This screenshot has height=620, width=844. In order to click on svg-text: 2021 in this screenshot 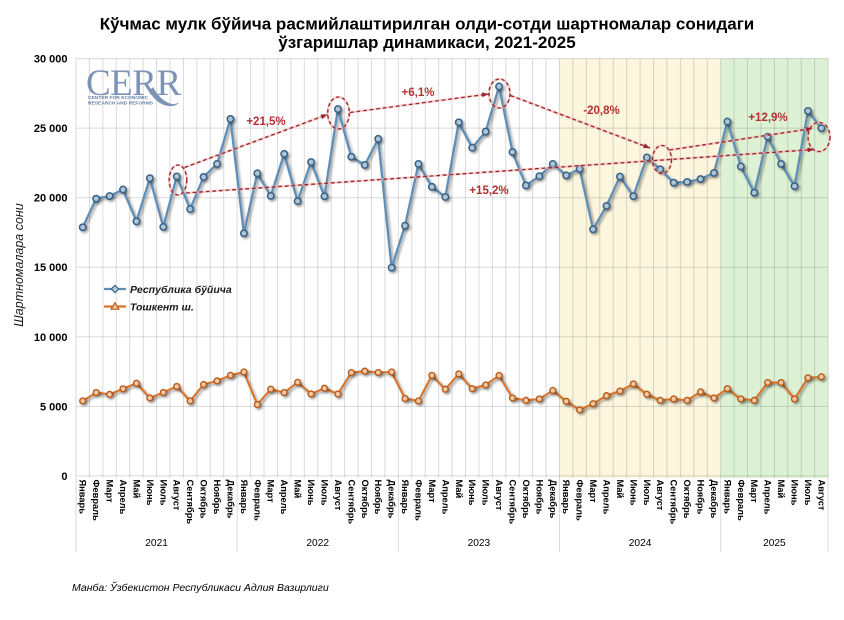, I will do `click(156, 543)`.